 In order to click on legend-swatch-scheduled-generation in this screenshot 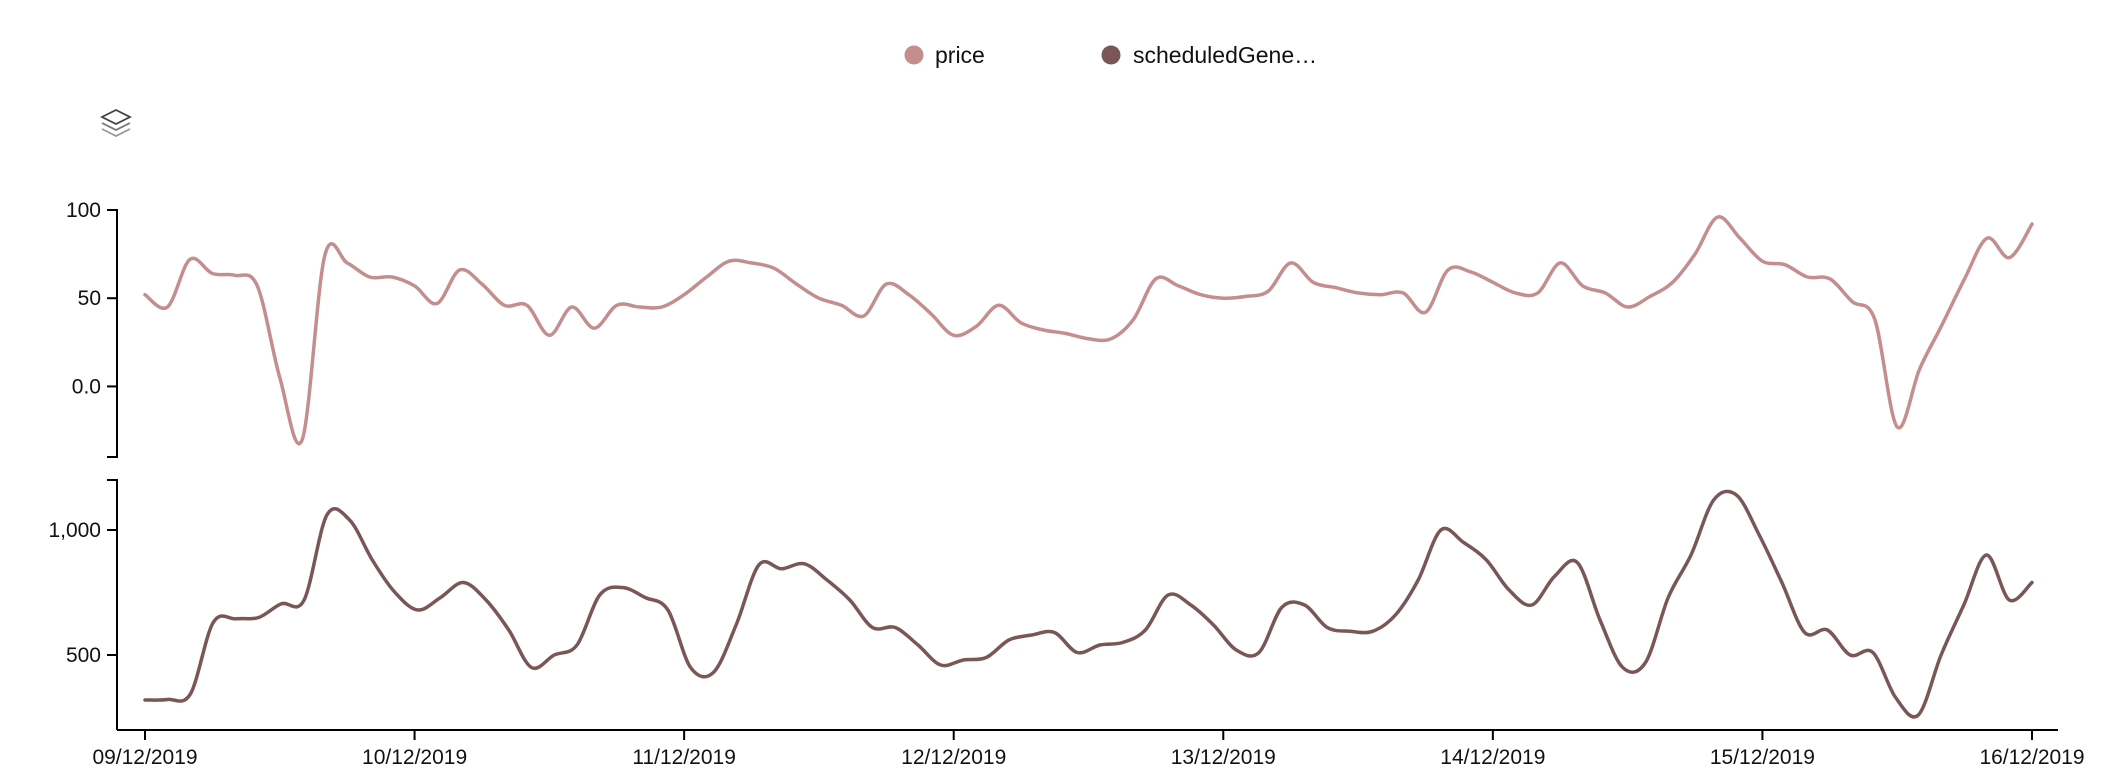, I will do `click(1111, 55)`.